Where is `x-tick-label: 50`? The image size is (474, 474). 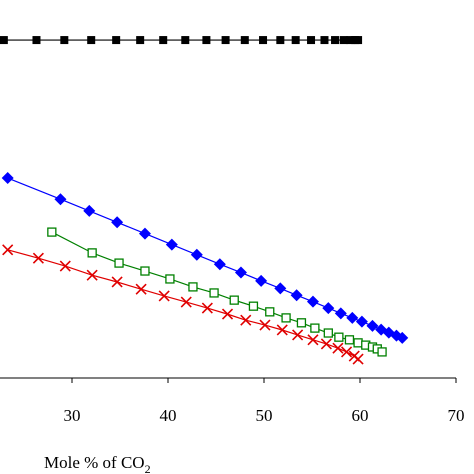
x-tick-label: 50 is located at coordinates (264, 415).